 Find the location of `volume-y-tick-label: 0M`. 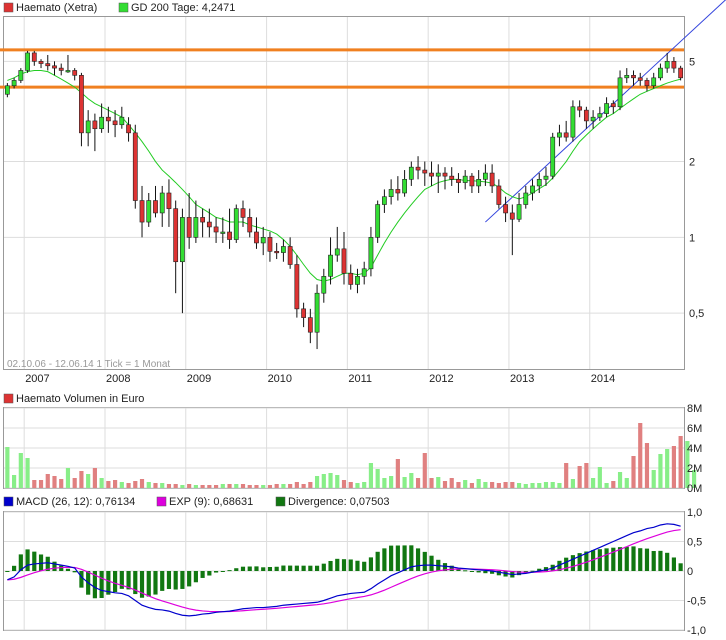

volume-y-tick-label: 0M is located at coordinates (694, 489).